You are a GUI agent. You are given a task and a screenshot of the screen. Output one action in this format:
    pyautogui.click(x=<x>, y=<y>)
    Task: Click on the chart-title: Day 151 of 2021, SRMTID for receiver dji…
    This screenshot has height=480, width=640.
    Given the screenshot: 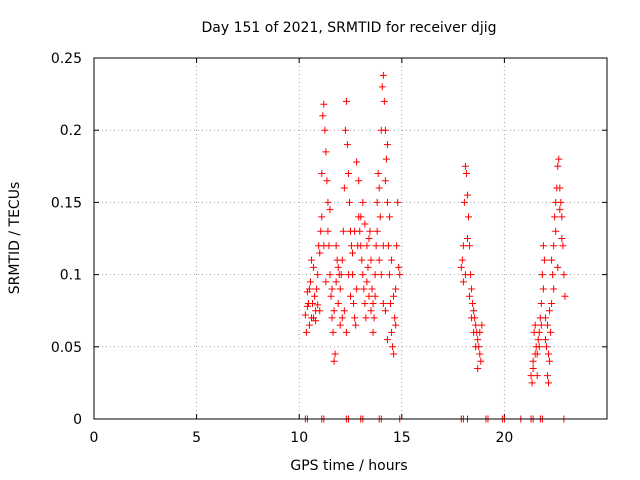 What is the action you would take?
    pyautogui.click(x=349, y=28)
    